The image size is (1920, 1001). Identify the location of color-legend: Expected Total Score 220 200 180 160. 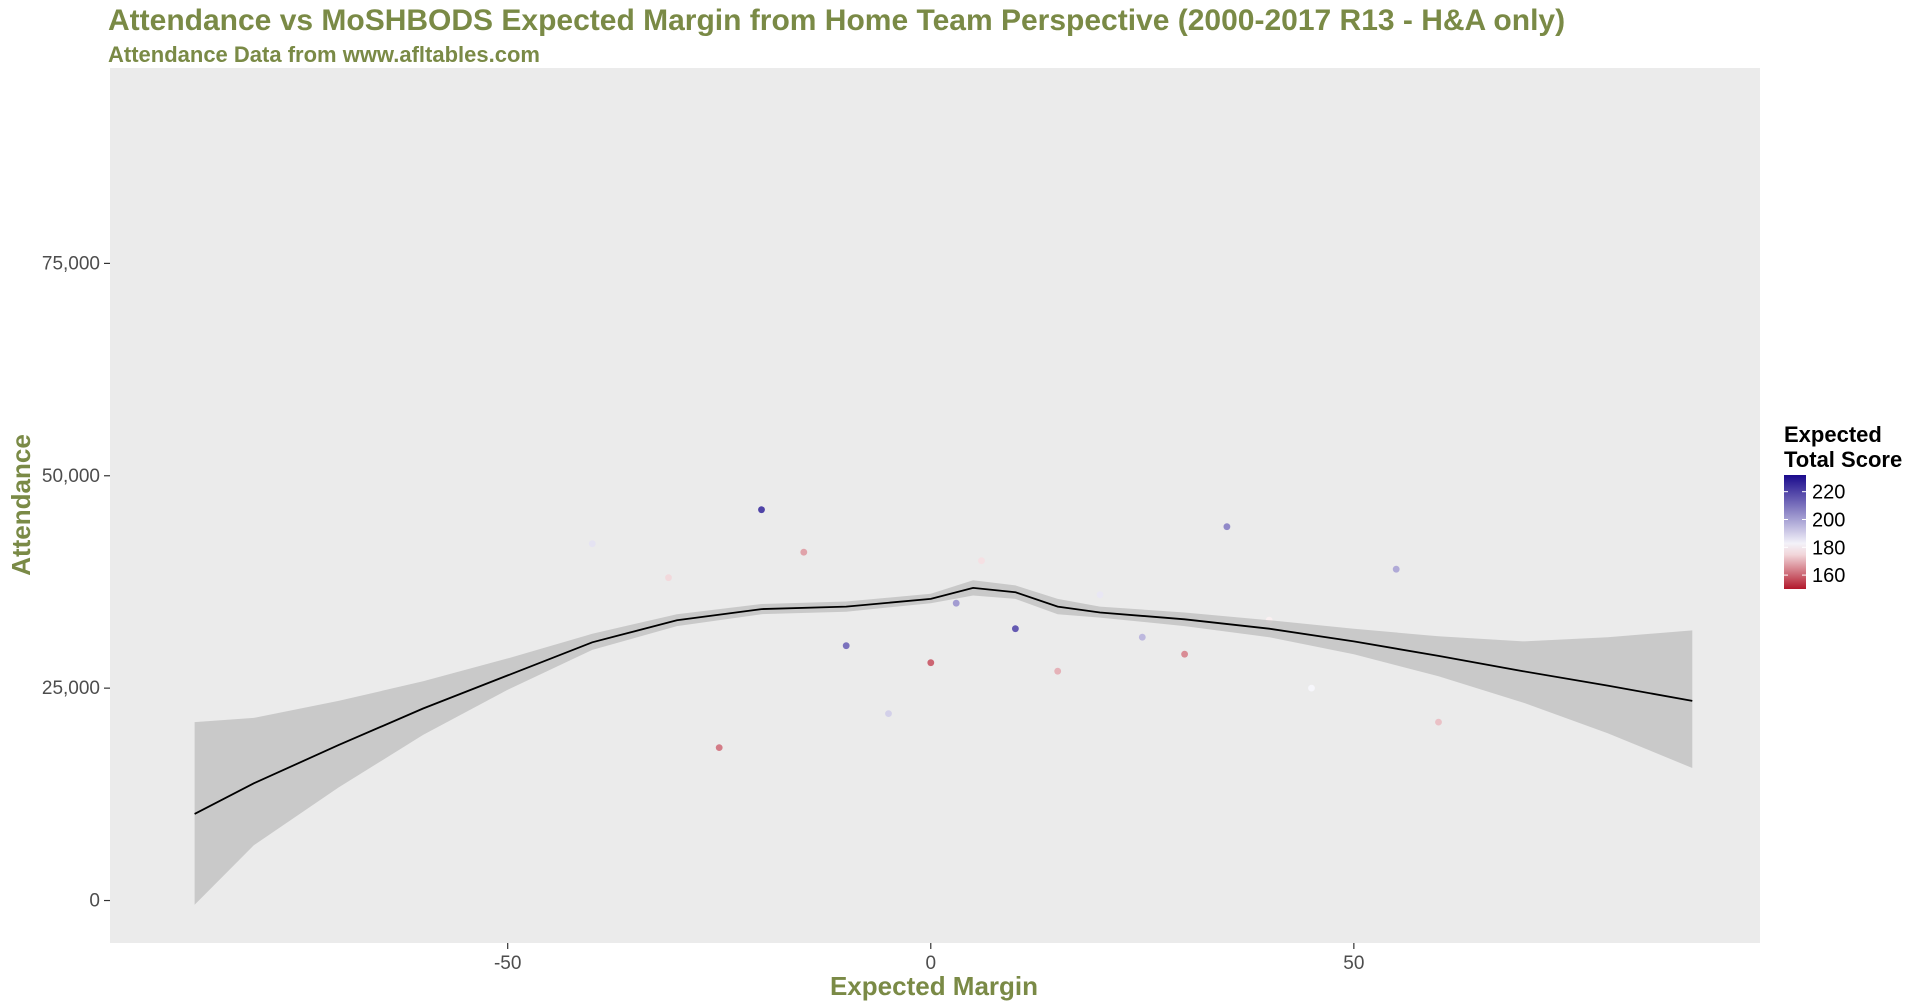
(1843, 505).